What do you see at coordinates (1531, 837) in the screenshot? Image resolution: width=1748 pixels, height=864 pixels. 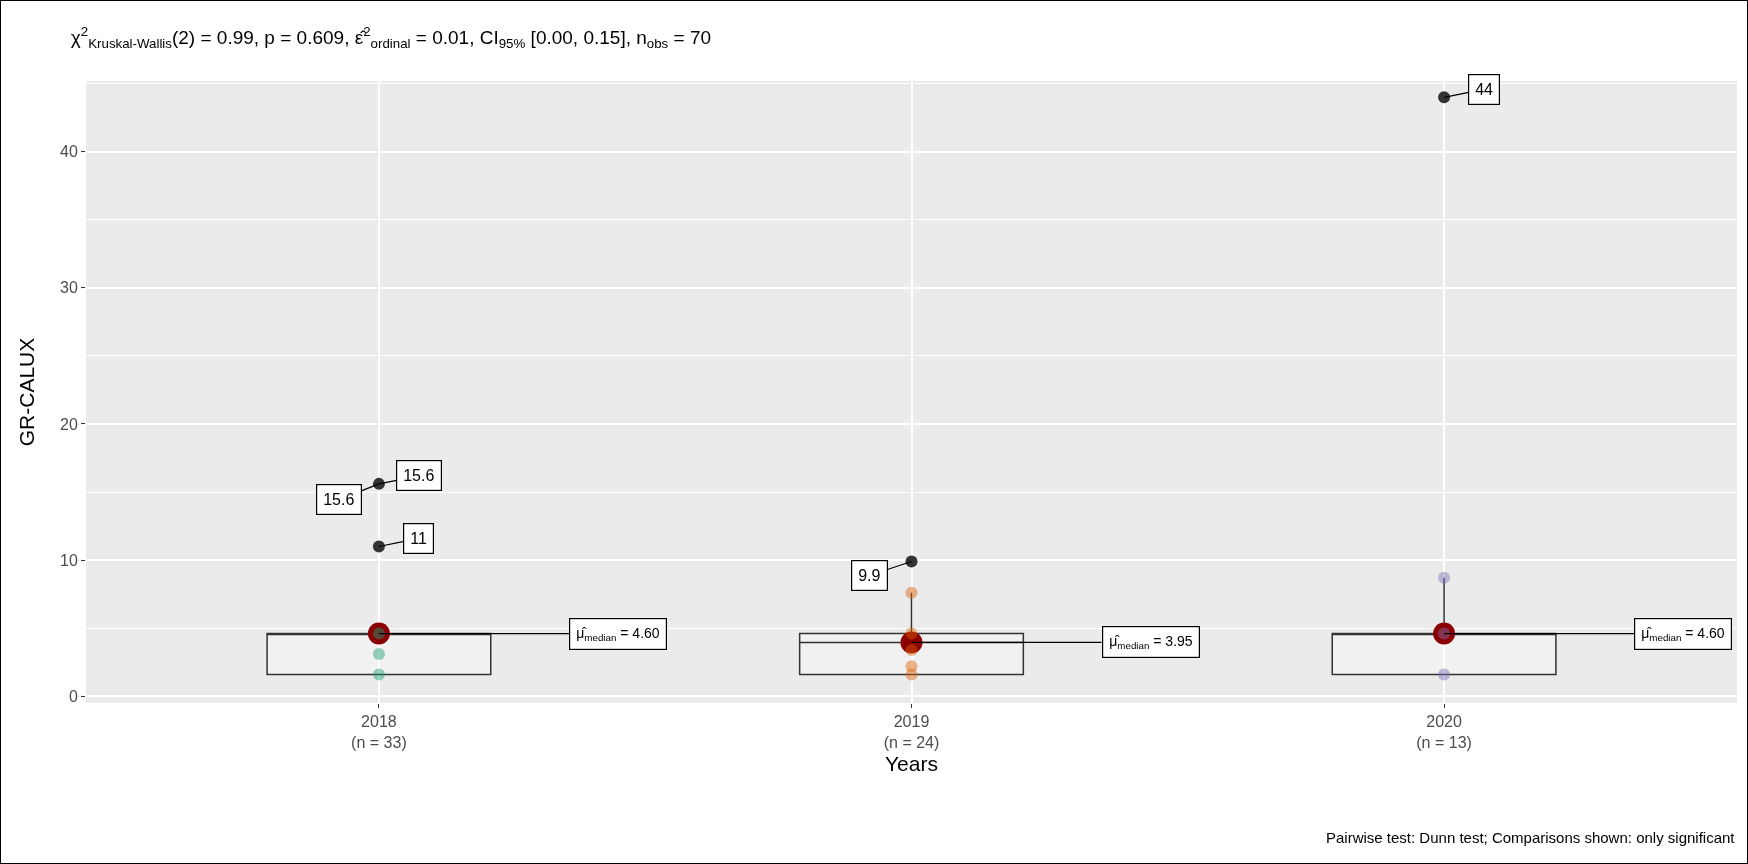 I see `text: Pairwise test: Dunn test; Comparisons shown: only significant` at bounding box center [1531, 837].